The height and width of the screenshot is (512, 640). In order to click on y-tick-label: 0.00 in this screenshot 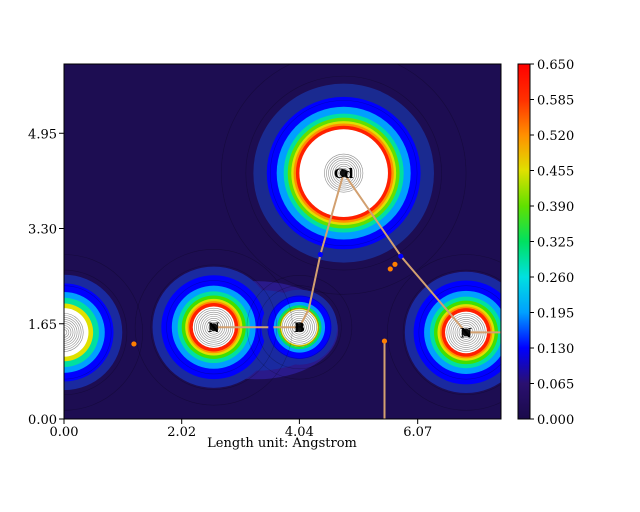, I will do `click(42, 420)`.